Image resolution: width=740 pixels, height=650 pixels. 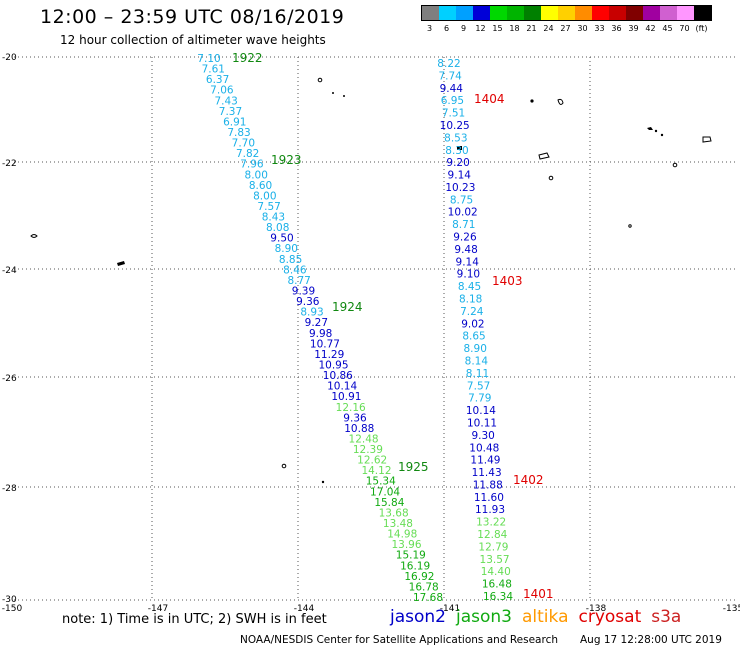 What do you see at coordinates (489, 99) in the screenshot?
I see `track-time-label: 1404` at bounding box center [489, 99].